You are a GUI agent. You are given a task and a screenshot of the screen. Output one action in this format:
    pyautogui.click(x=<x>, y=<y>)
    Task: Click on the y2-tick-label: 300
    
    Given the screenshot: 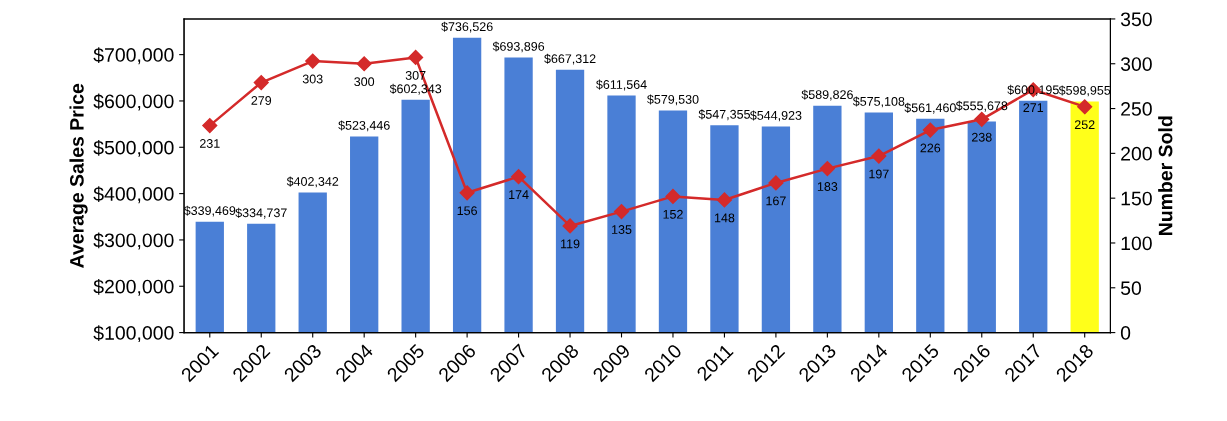 What is the action you would take?
    pyautogui.click(x=1136, y=64)
    